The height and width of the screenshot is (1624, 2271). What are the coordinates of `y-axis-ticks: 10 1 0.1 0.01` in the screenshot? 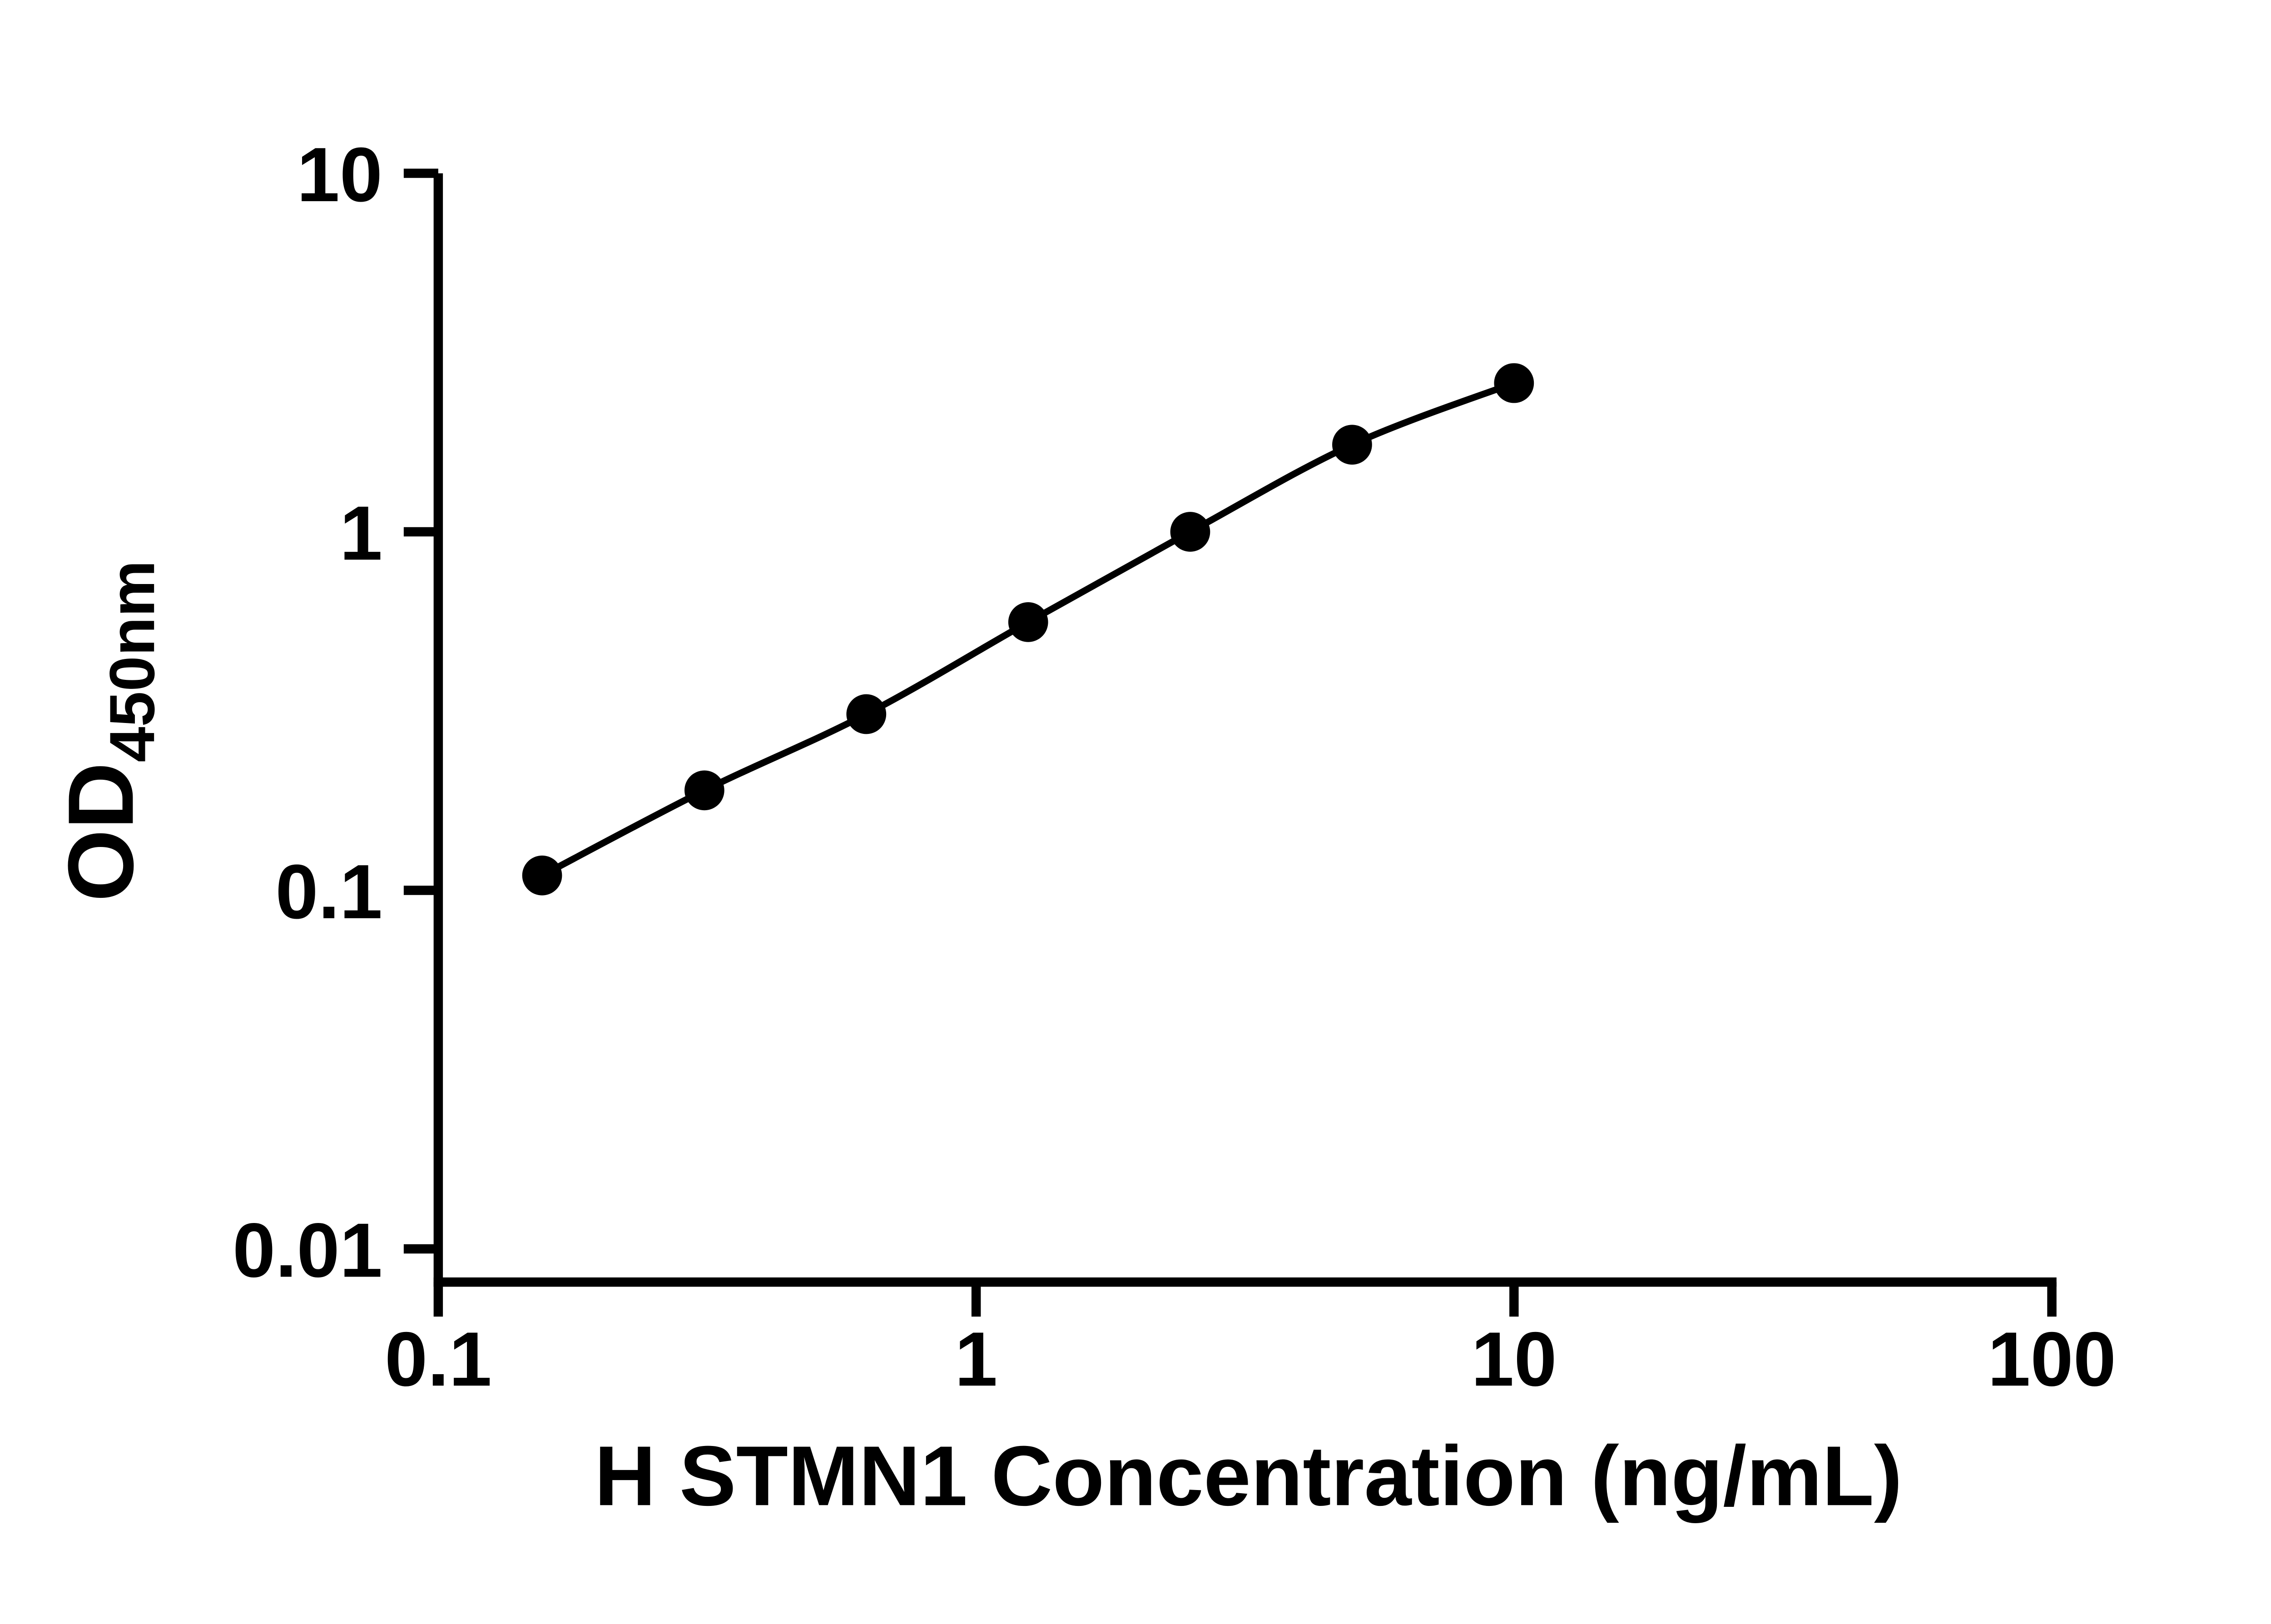 It's located at (335, 712).